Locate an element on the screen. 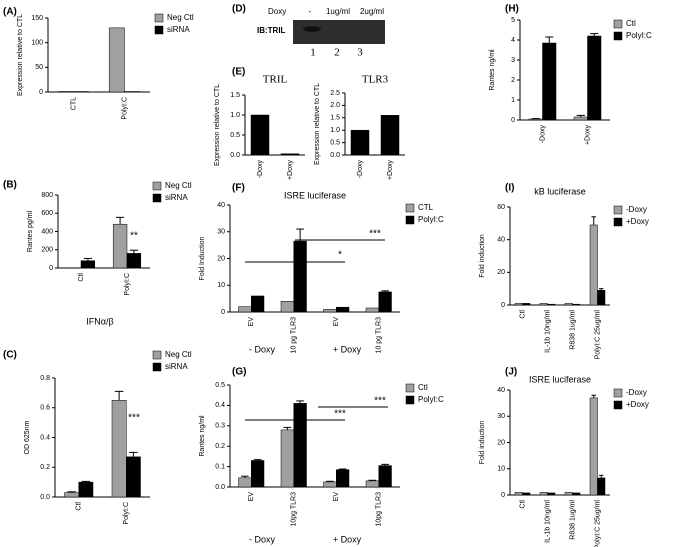  panel-label: (F) is located at coordinates (238, 188).